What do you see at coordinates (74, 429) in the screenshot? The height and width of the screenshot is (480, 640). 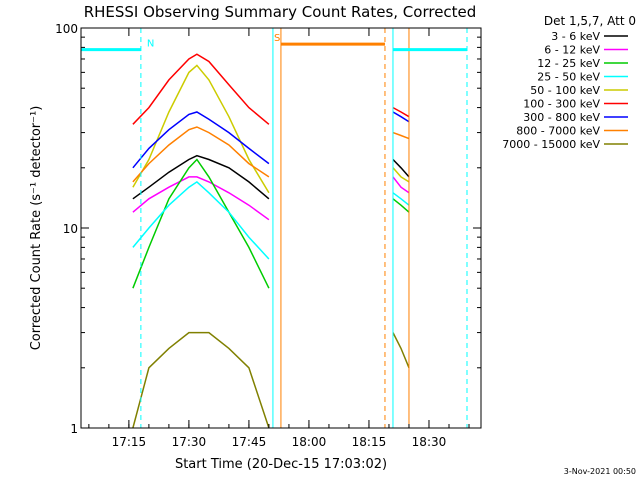 I see `y-tick-label: 1` at bounding box center [74, 429].